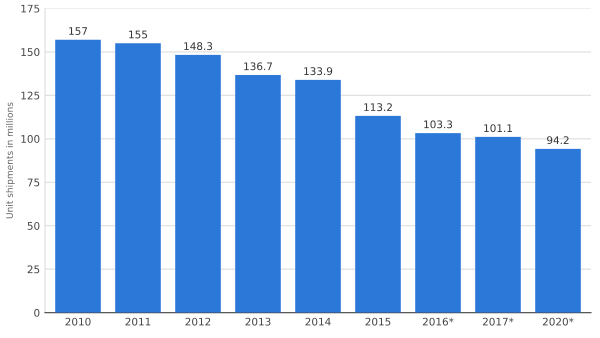  I want to click on x-tick-label: 2013, so click(258, 322).